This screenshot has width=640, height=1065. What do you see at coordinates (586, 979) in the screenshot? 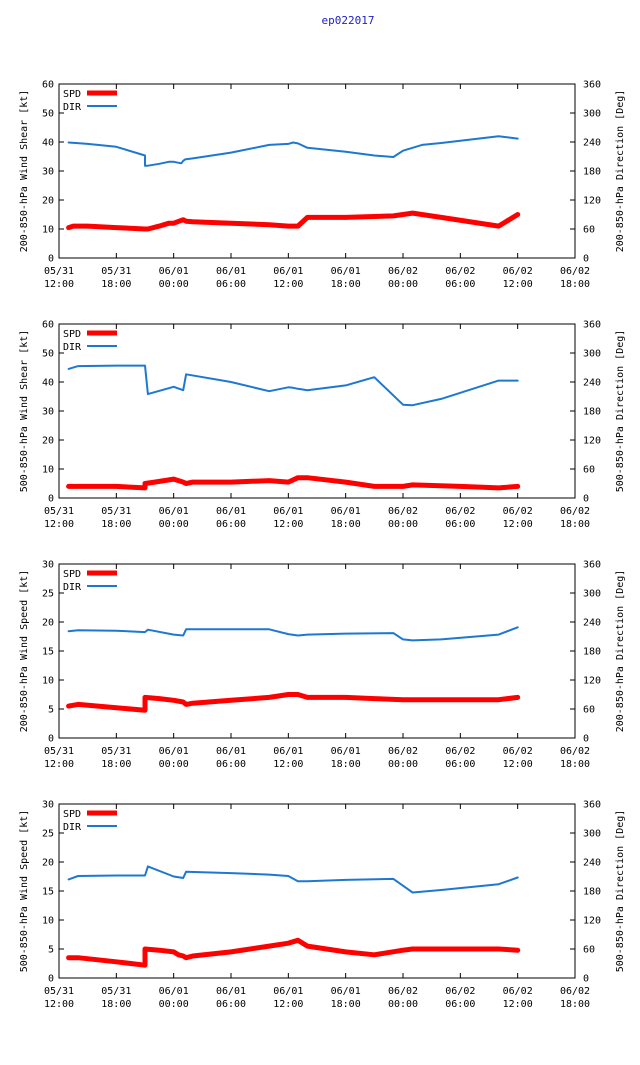
I see `y2-tick-label: 0` at bounding box center [586, 979].